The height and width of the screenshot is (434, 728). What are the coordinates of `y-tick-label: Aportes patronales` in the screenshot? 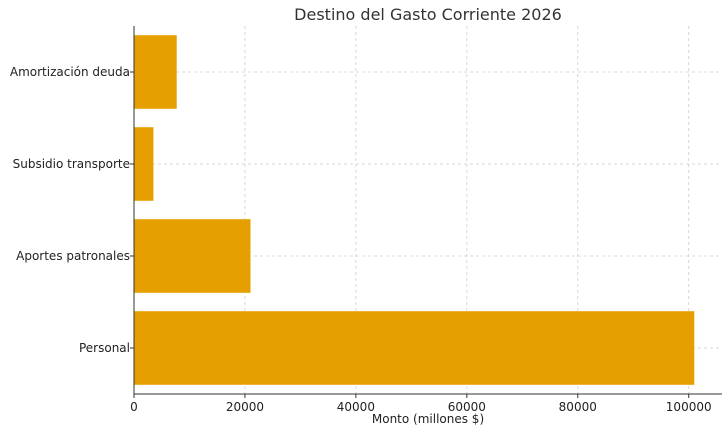 It's located at (73, 256).